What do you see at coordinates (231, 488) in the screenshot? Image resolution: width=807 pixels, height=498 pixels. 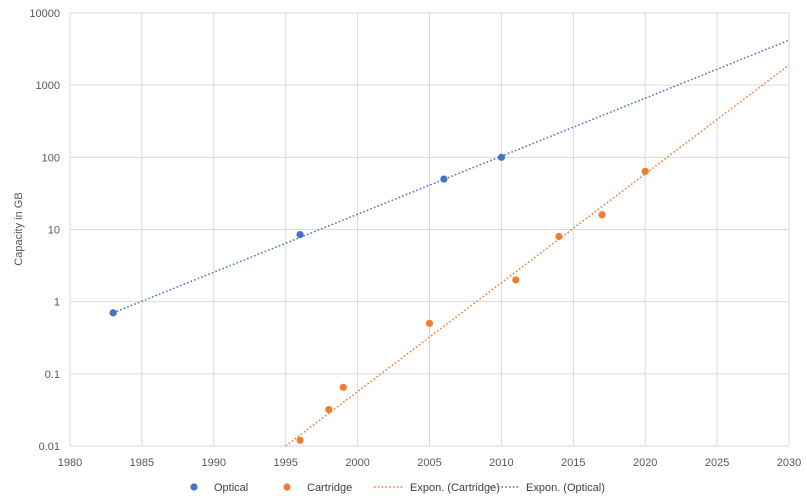 I see `legend-label: Optical` at bounding box center [231, 488].